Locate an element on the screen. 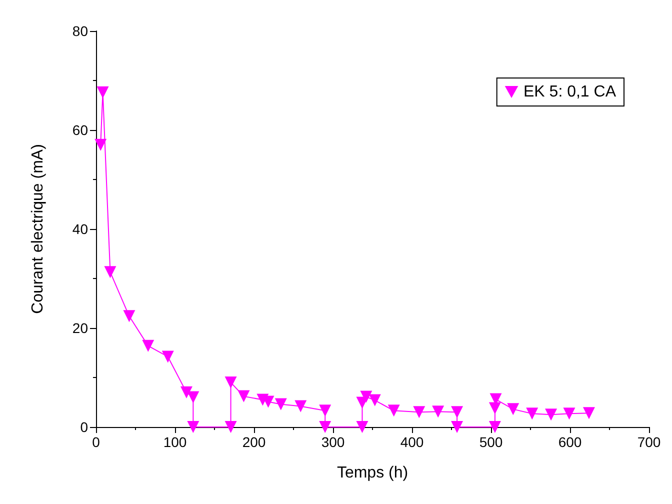 This screenshot has width=672, height=504. y-axis-title: Courant electrique (mA) is located at coordinates (38, 229).